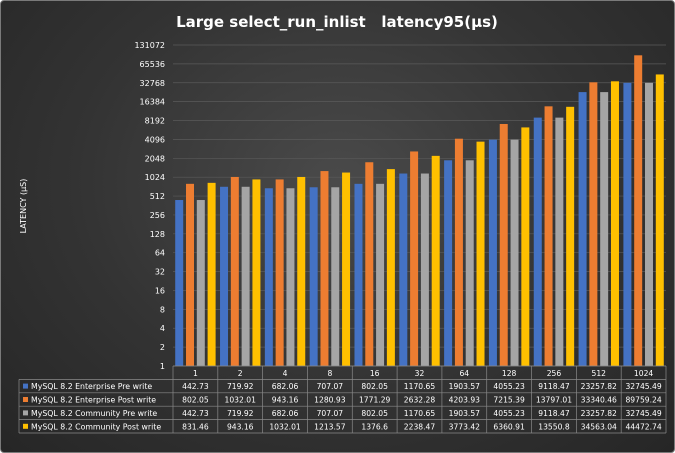 The height and width of the screenshot is (453, 675). I want to click on table-cell-value: 943.16, so click(240, 426).